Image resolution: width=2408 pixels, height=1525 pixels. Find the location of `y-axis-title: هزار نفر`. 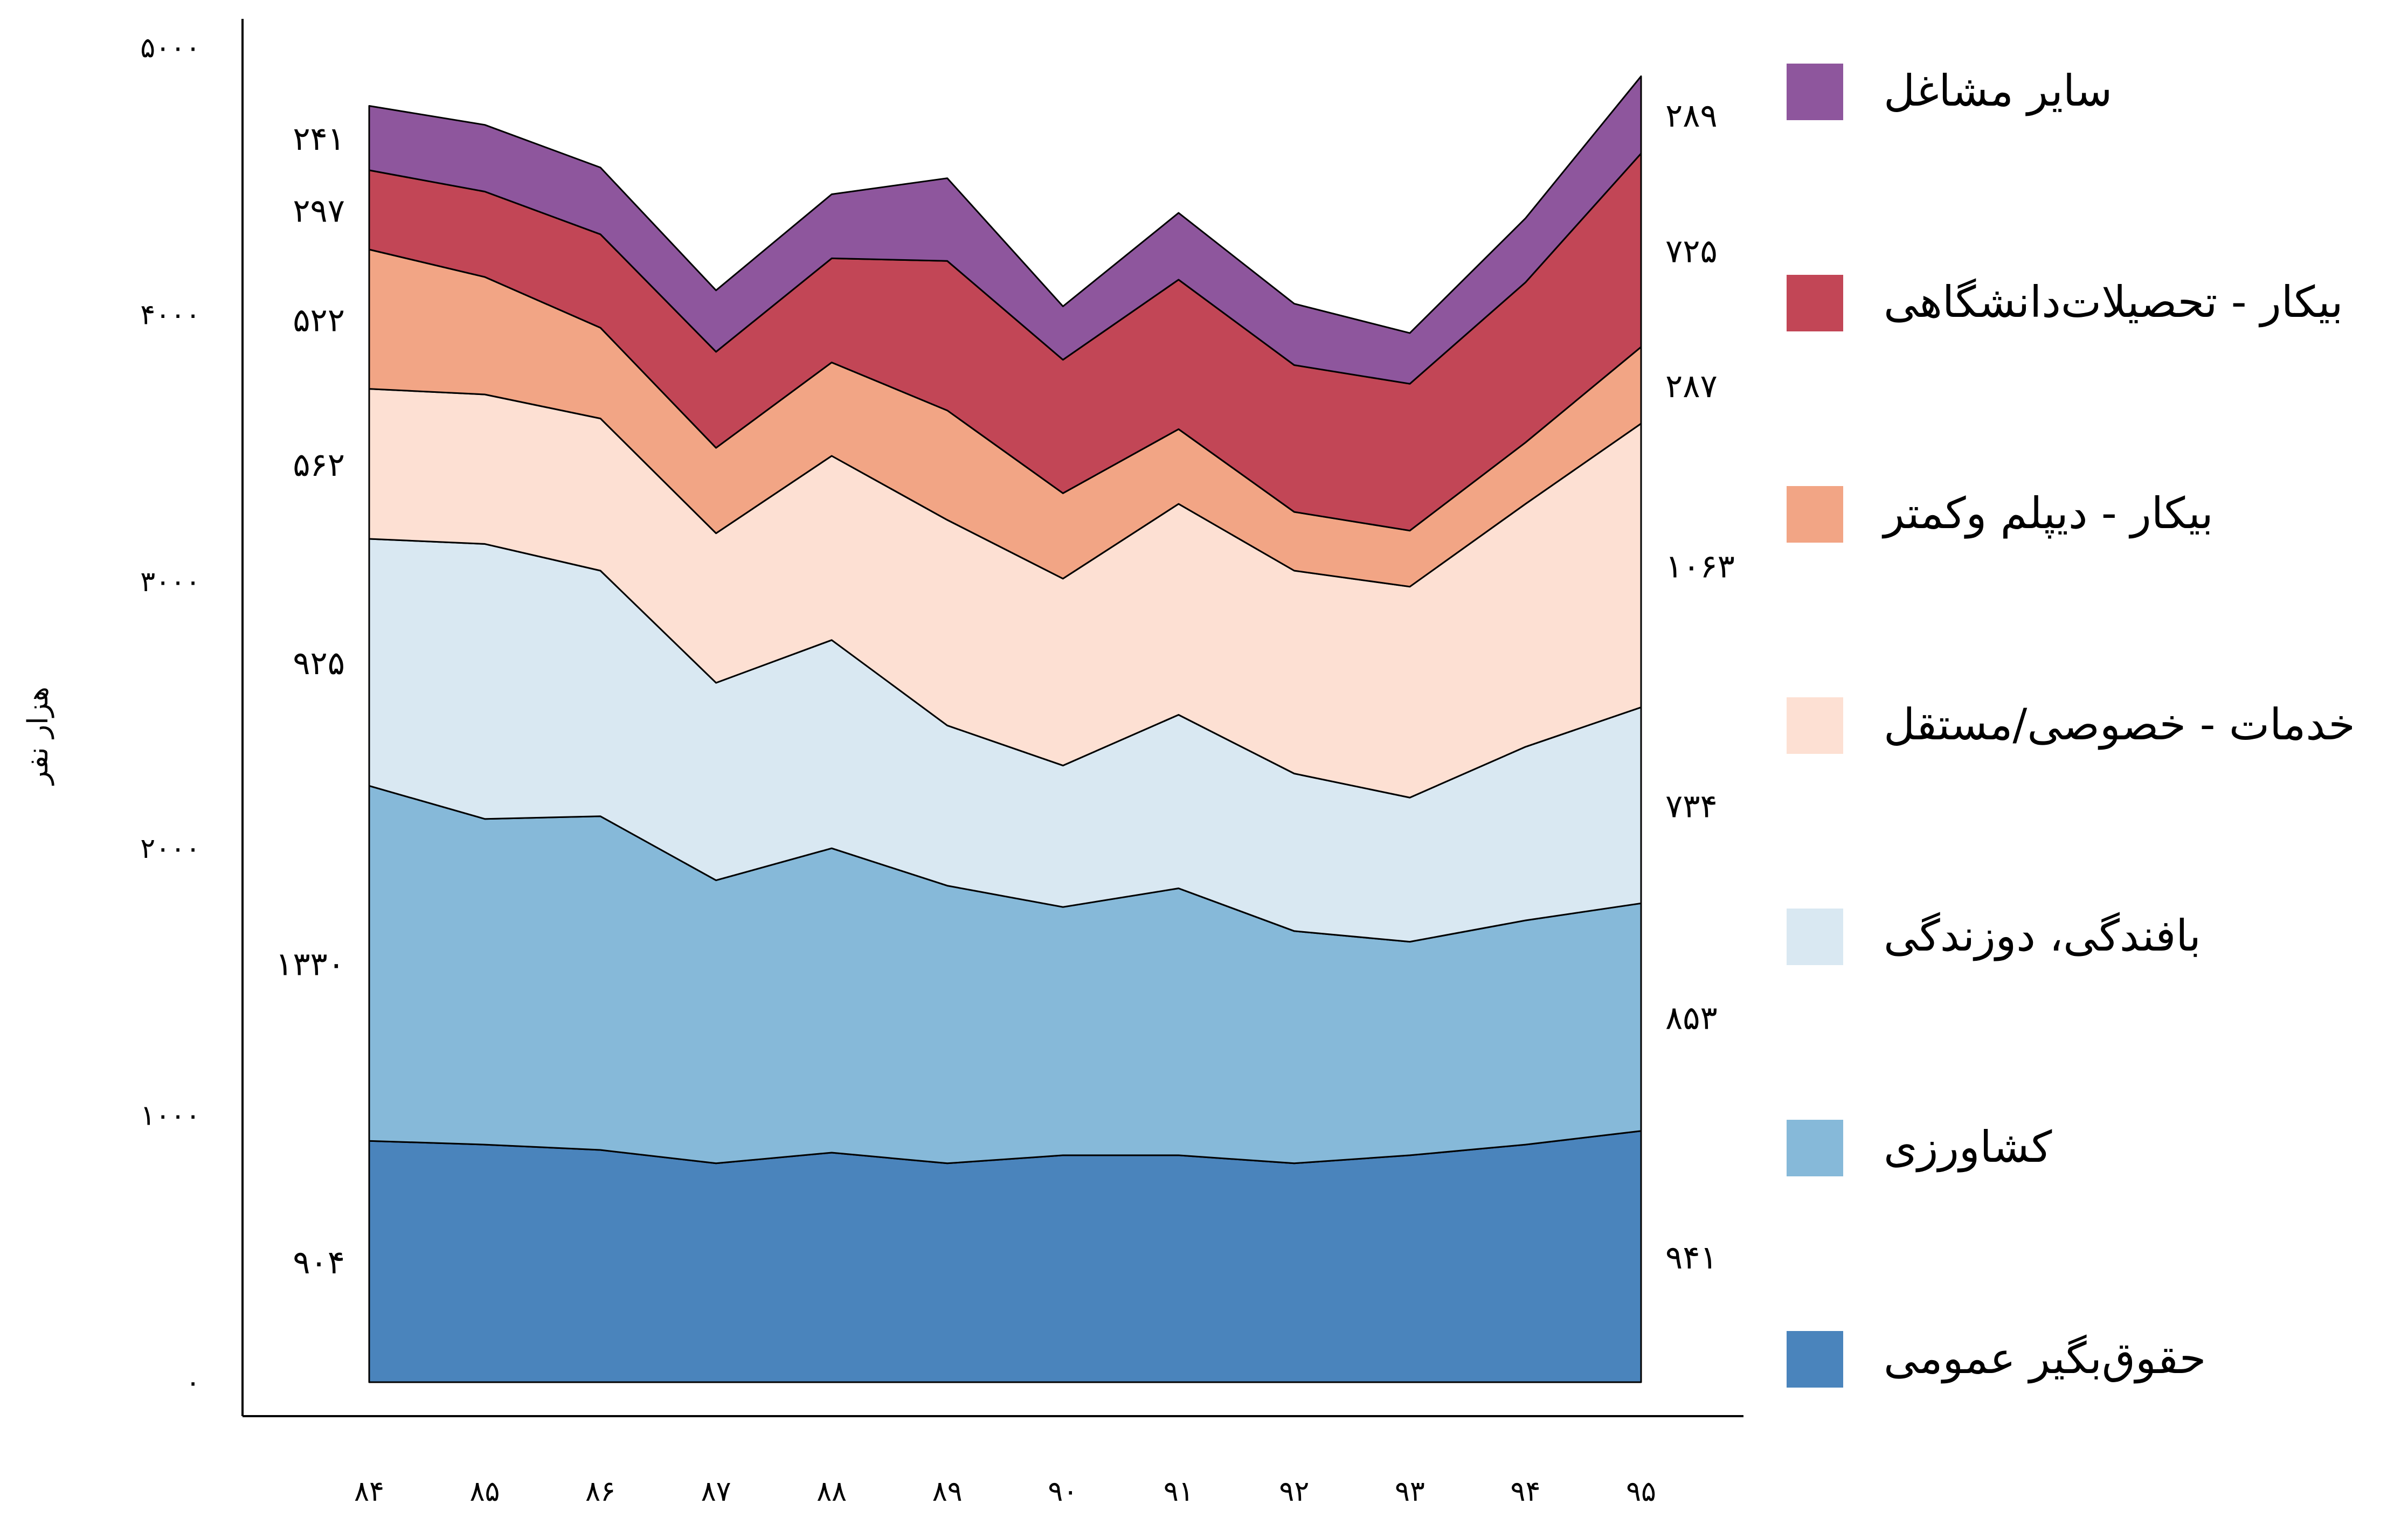

y-axis-title: هزار نفر is located at coordinates (38, 737).